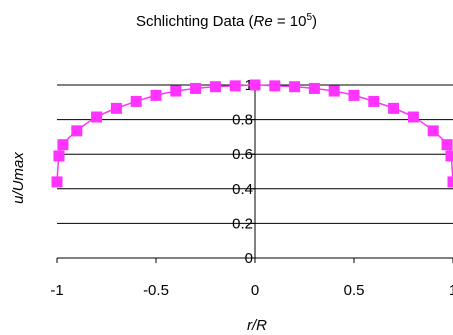  I want to click on x-tick-label: 1, so click(451, 290).